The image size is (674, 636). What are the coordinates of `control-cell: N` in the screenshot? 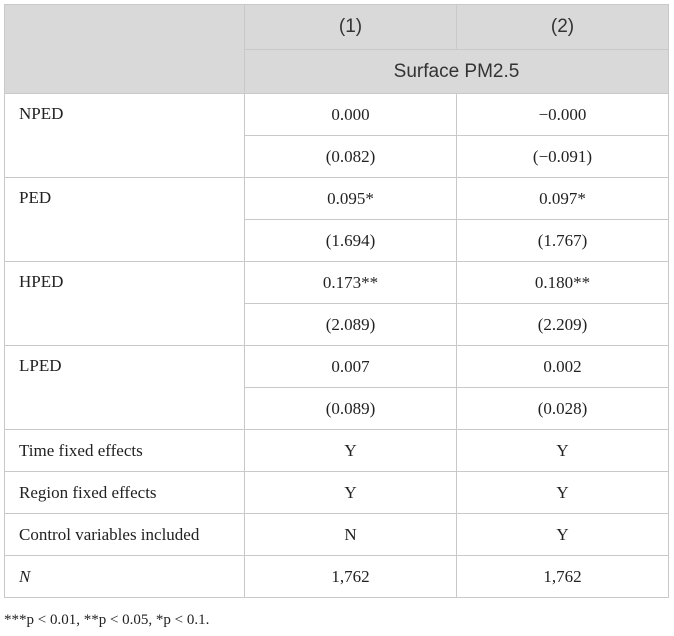 It's located at (350, 534).